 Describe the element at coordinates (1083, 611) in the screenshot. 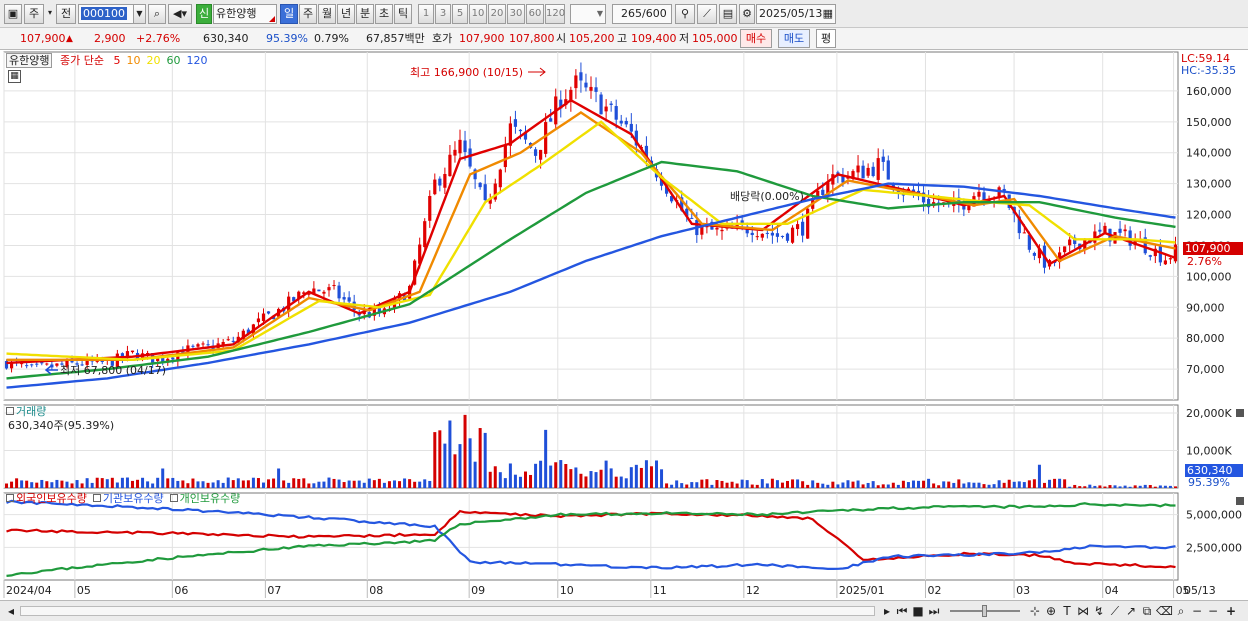

I see `fibo-icon: ⋈` at that location.